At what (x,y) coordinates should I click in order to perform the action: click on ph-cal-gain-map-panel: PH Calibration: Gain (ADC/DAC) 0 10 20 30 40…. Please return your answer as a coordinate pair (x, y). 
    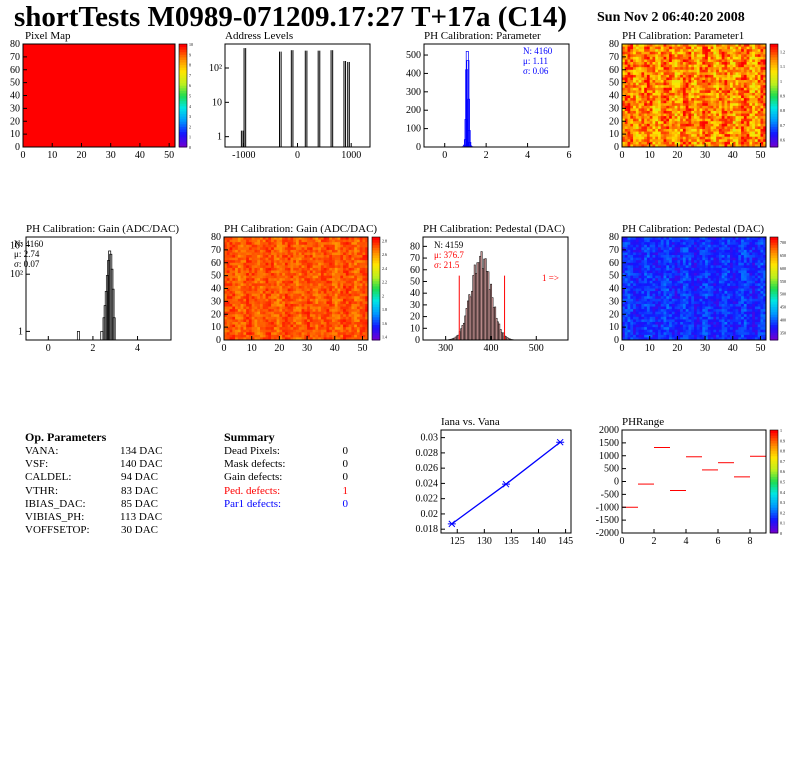
    Looking at the image, I should click on (300, 288).